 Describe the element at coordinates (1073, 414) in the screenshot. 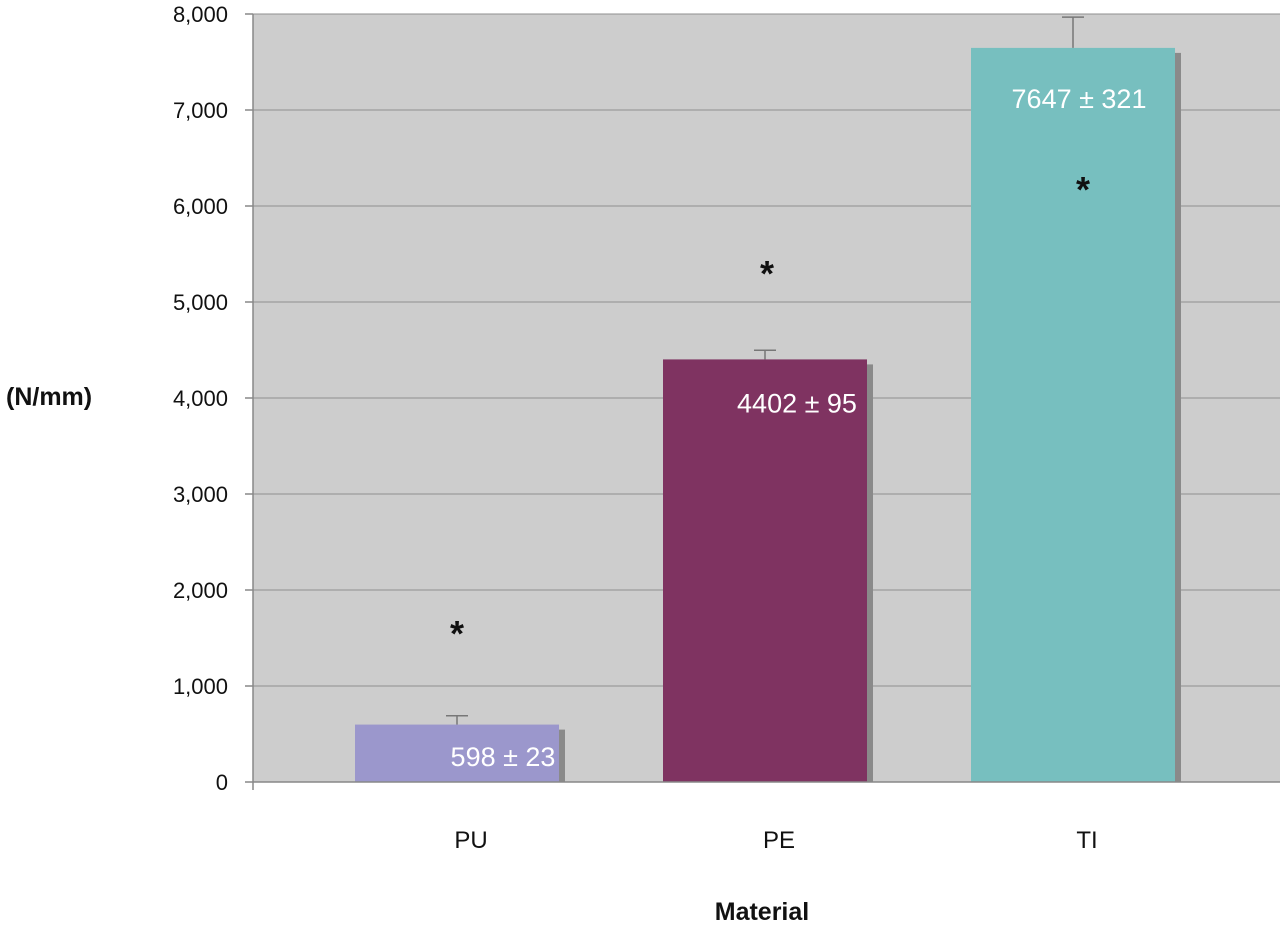

I see `bar-ti` at that location.